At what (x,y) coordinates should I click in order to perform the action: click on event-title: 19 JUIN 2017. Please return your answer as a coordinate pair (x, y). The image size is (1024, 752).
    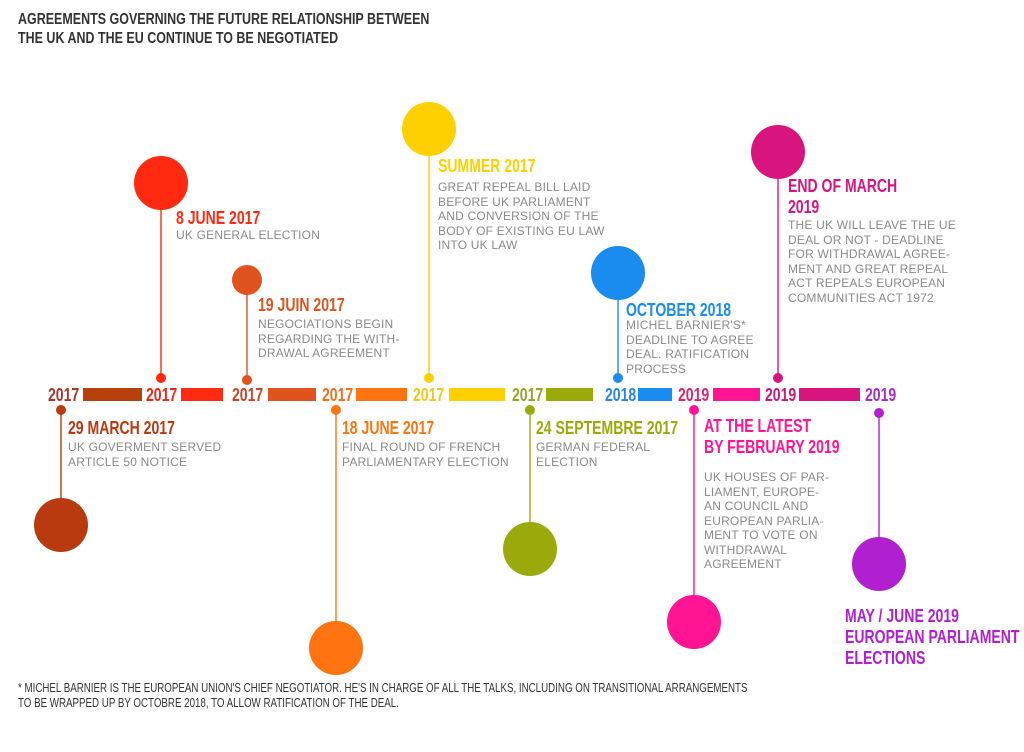
    Looking at the image, I should click on (313, 305).